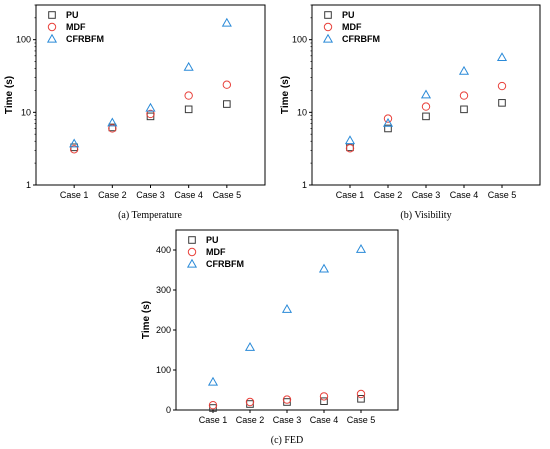 This screenshot has width=550, height=449. Describe the element at coordinates (287, 440) in the screenshot. I see `caption-fed: (c) FED` at that location.